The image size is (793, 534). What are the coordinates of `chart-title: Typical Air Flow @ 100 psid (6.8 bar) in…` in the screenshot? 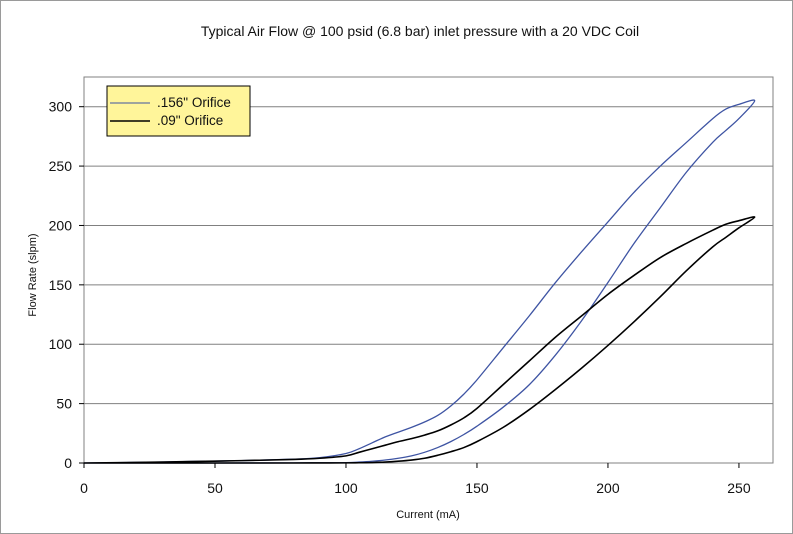 It's located at (420, 31).